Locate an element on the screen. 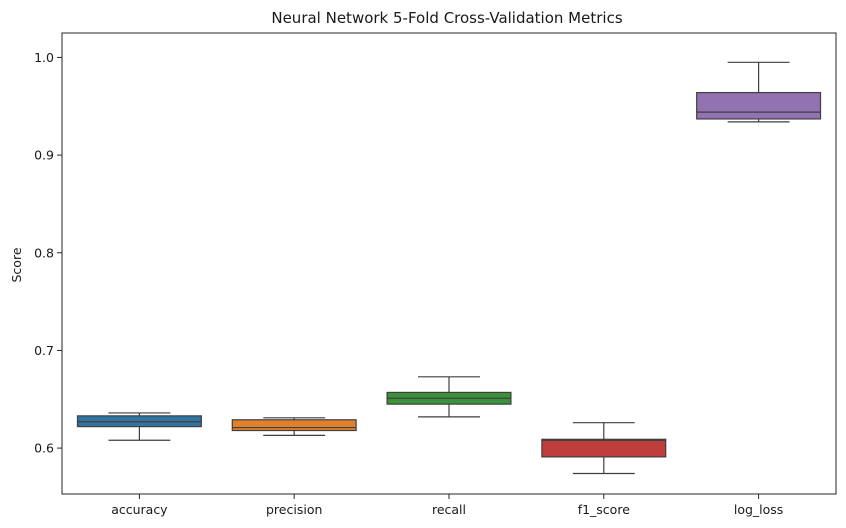 The width and height of the screenshot is (846, 528). y-tick-label: 1.0 is located at coordinates (44, 57).